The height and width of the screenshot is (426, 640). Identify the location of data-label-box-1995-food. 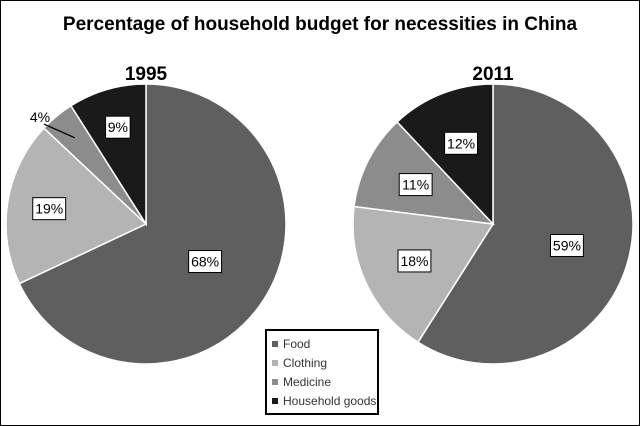
(205, 262).